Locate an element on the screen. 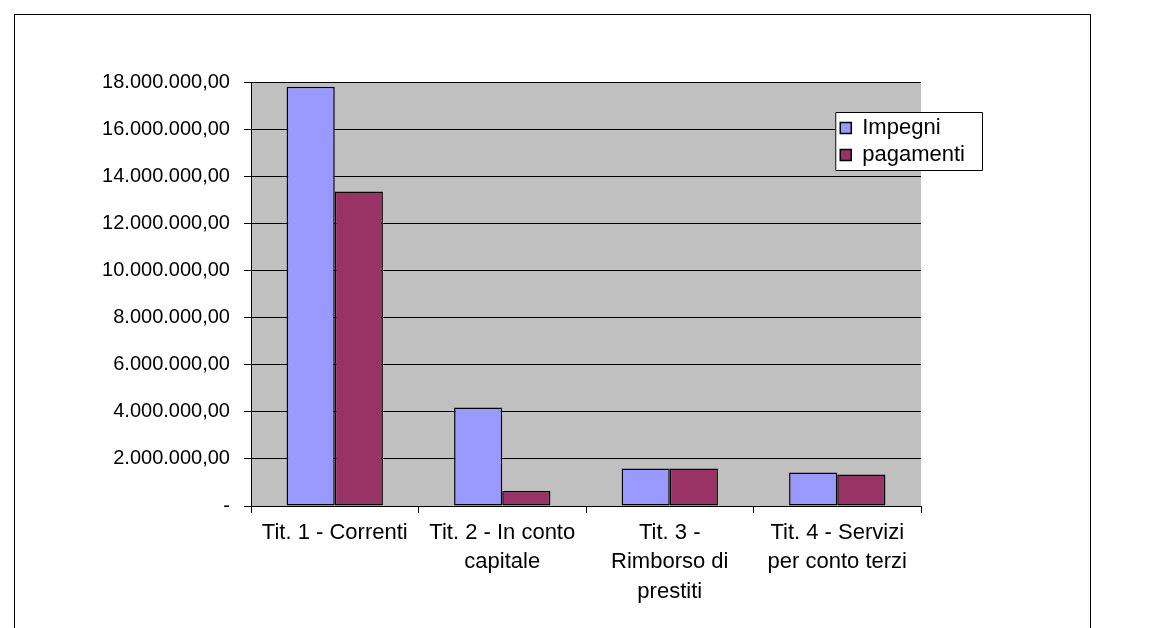 This screenshot has height=628, width=1168. y-tick-label: 16.000.000,00 is located at coordinates (166, 127).